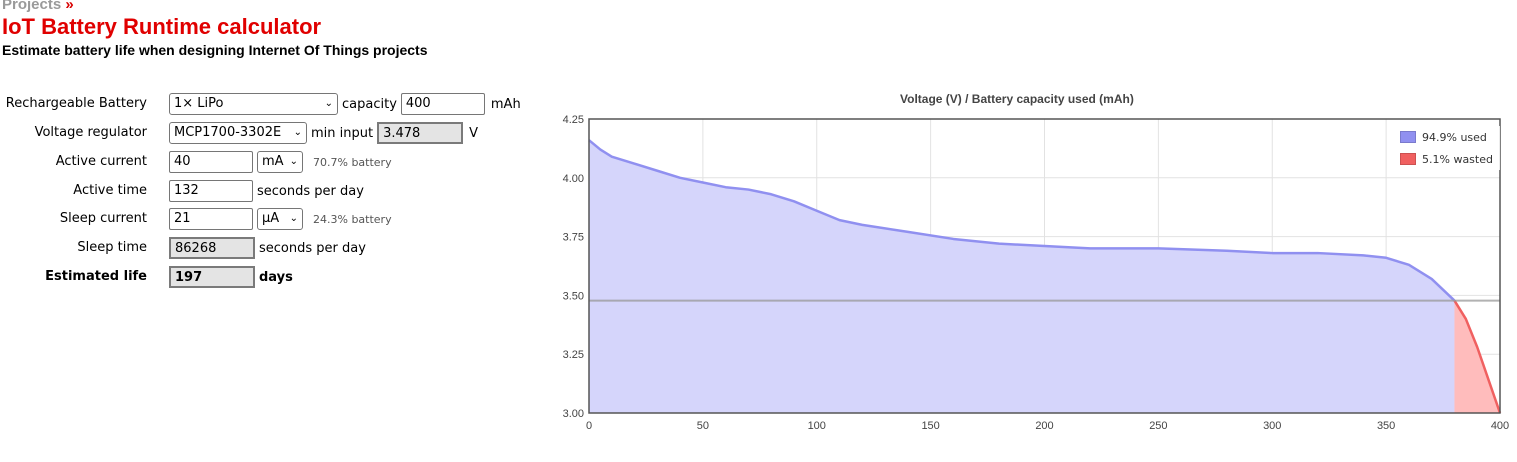  Describe the element at coordinates (573, 179) in the screenshot. I see `y-tick-label: 4.00` at that location.